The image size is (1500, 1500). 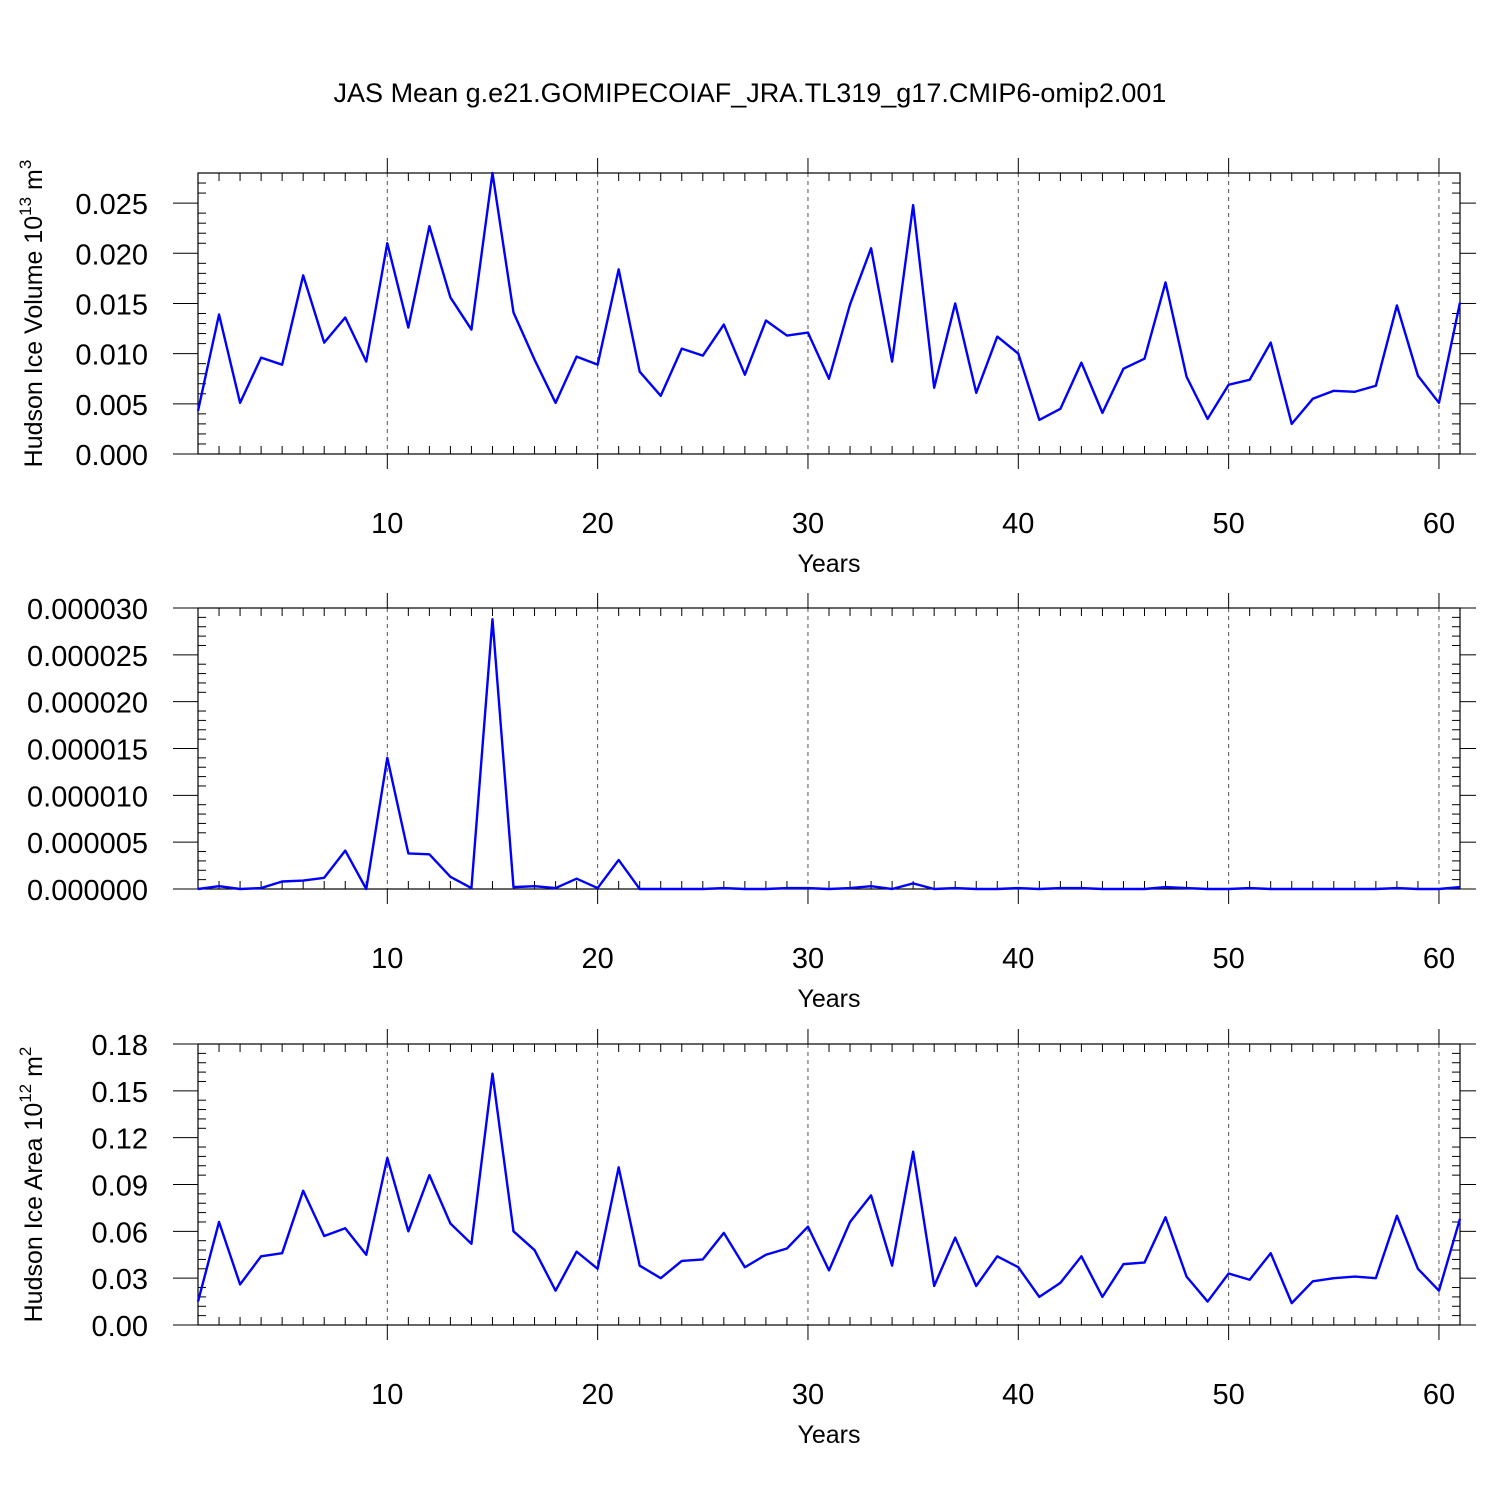 What do you see at coordinates (111, 456) in the screenshot?
I see `y-tick-label: 0.000` at bounding box center [111, 456].